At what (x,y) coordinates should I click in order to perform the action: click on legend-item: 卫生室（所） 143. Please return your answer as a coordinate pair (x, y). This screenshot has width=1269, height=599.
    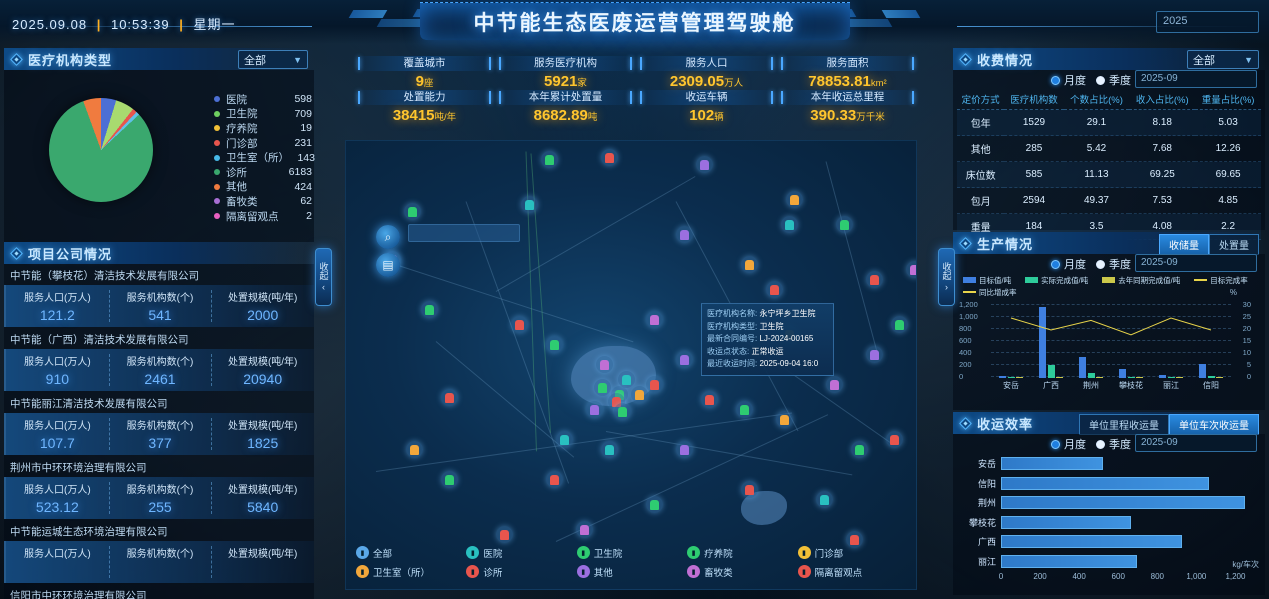
    Looking at the image, I should click on (264, 157).